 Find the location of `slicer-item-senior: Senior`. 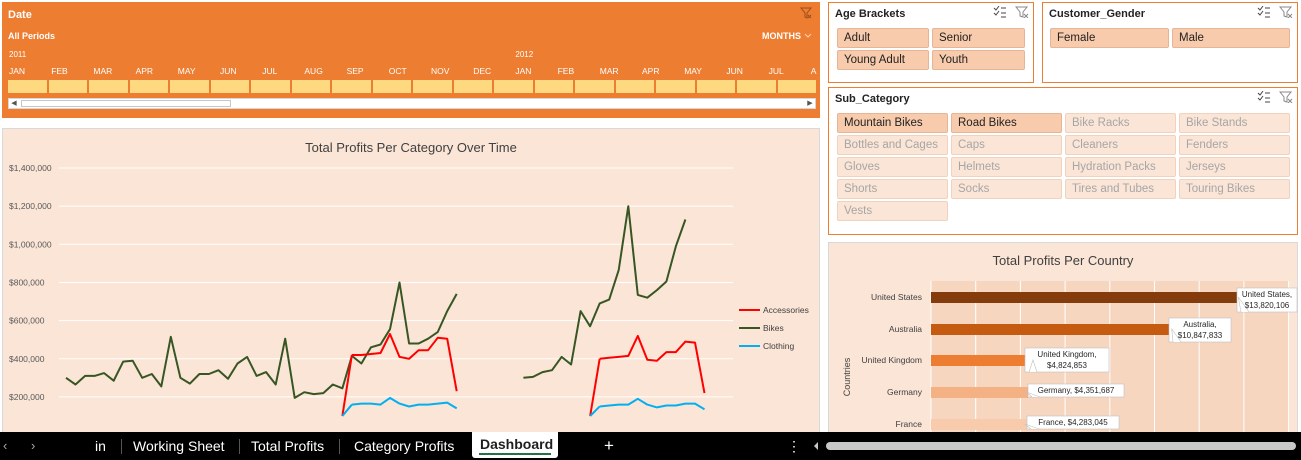

slicer-item-senior: Senior is located at coordinates (978, 38).